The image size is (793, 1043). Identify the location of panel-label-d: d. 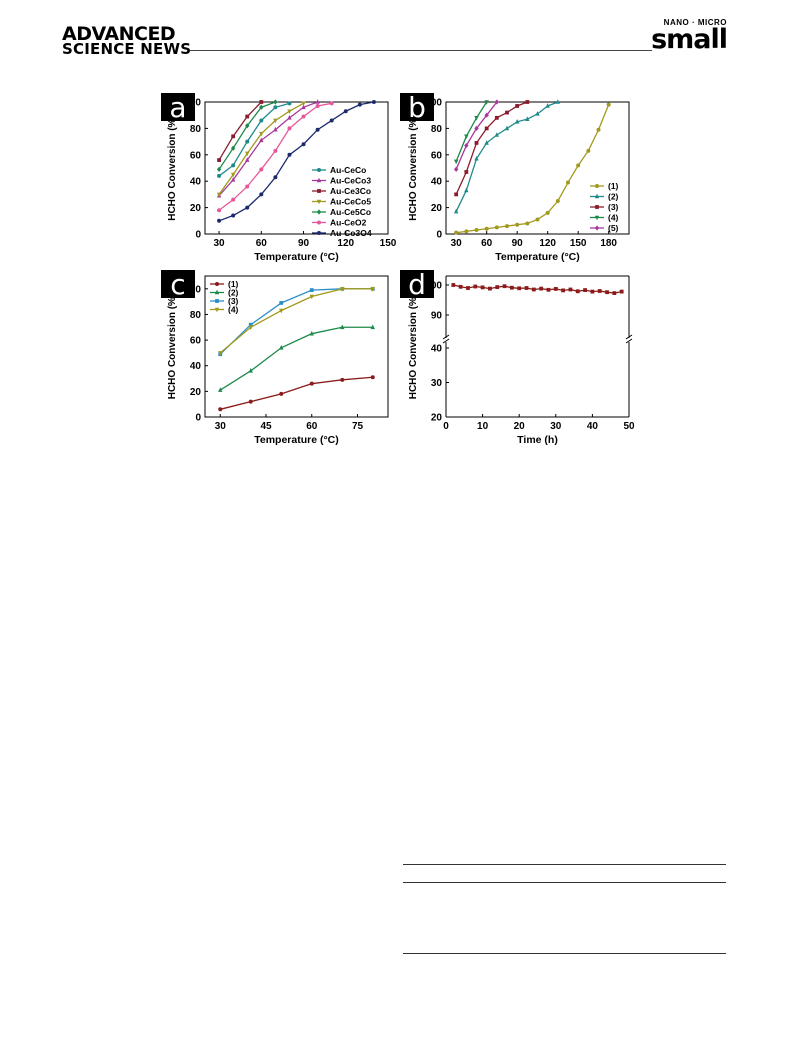
(417, 284).